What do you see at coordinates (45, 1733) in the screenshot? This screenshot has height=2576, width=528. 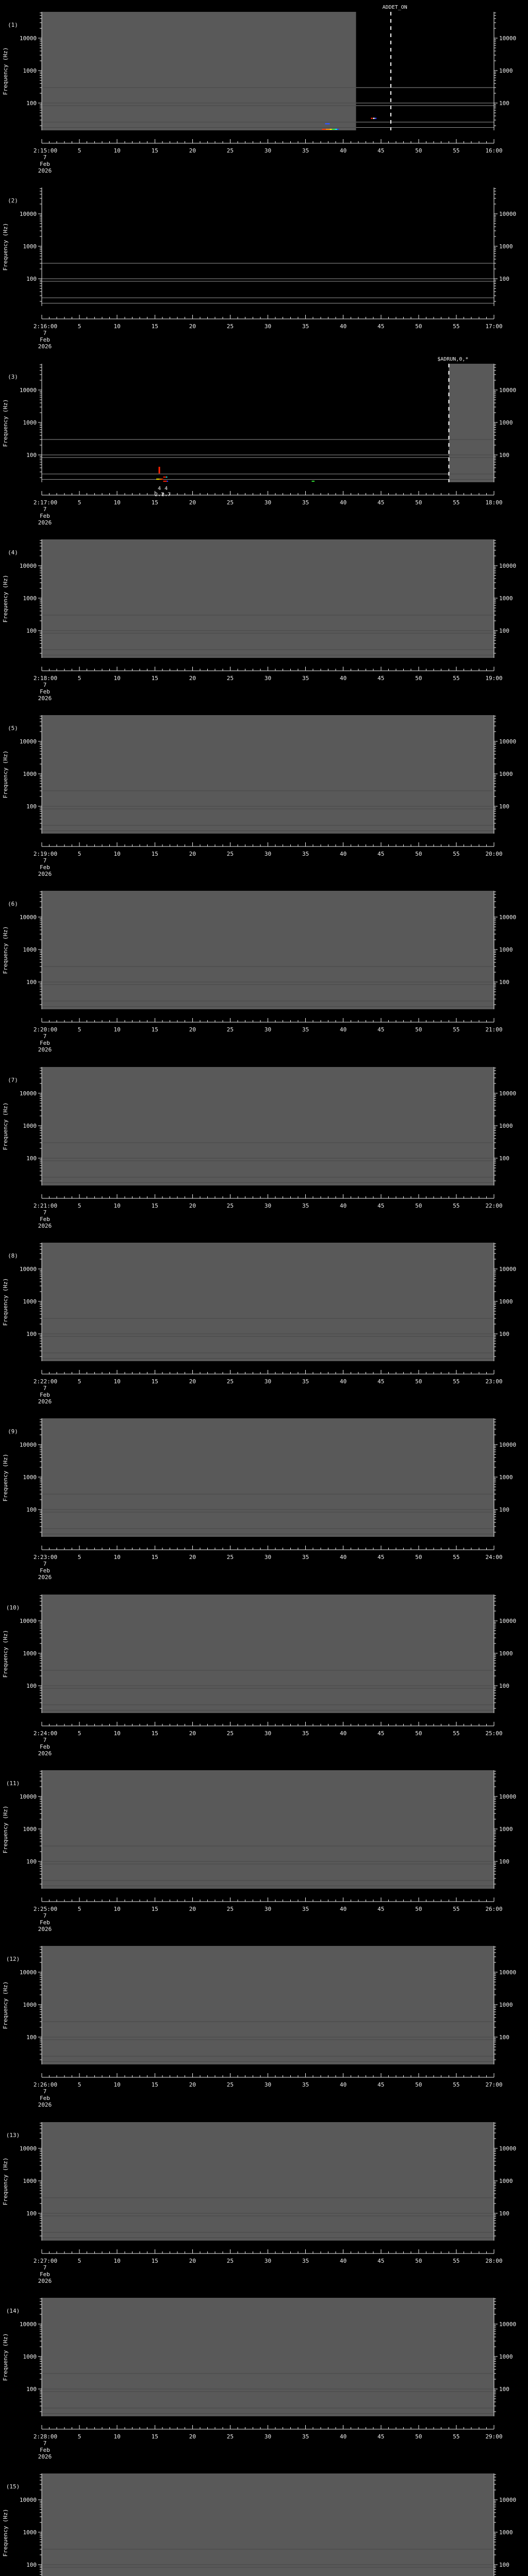 I see `start-time-label: 2:24:00` at bounding box center [45, 1733].